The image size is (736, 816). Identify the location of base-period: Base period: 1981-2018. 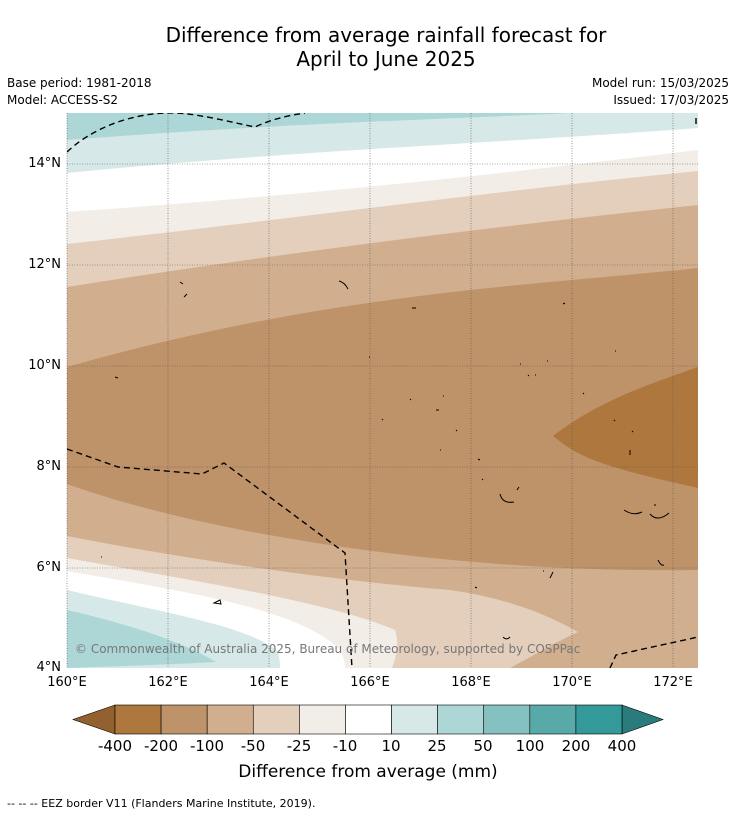
(79, 83).